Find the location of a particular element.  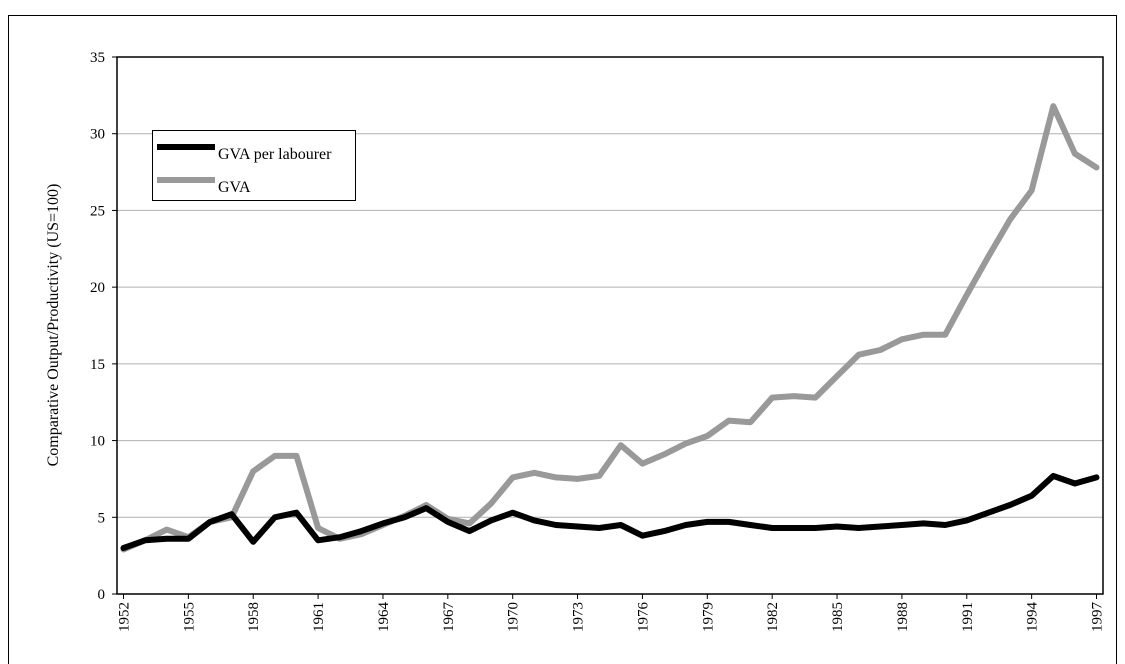

legend-label: GVA per labourer is located at coordinates (275, 154).